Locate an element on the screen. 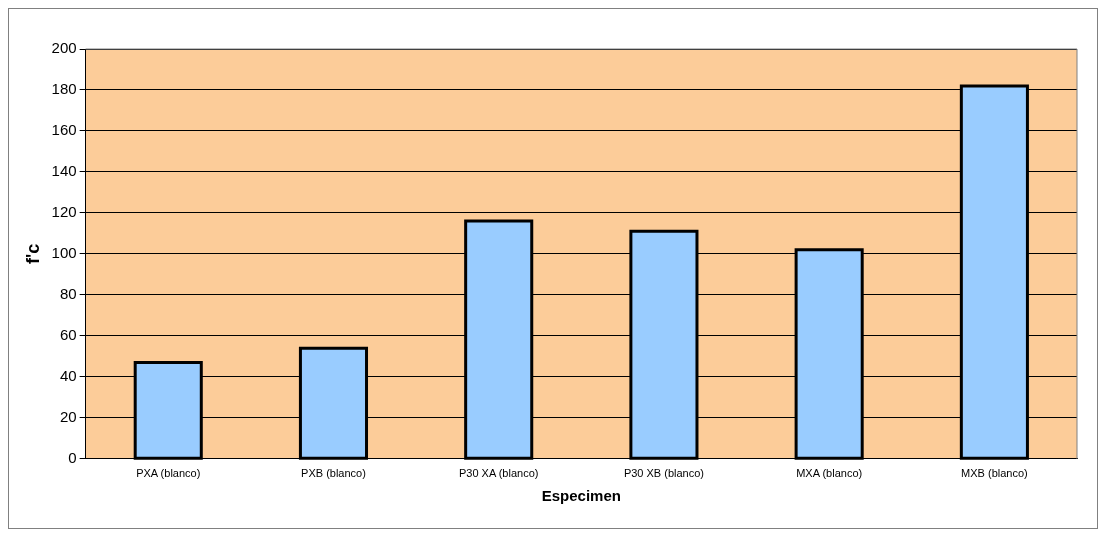 The image size is (1106, 537). y-tick-label: 140 is located at coordinates (64, 171).